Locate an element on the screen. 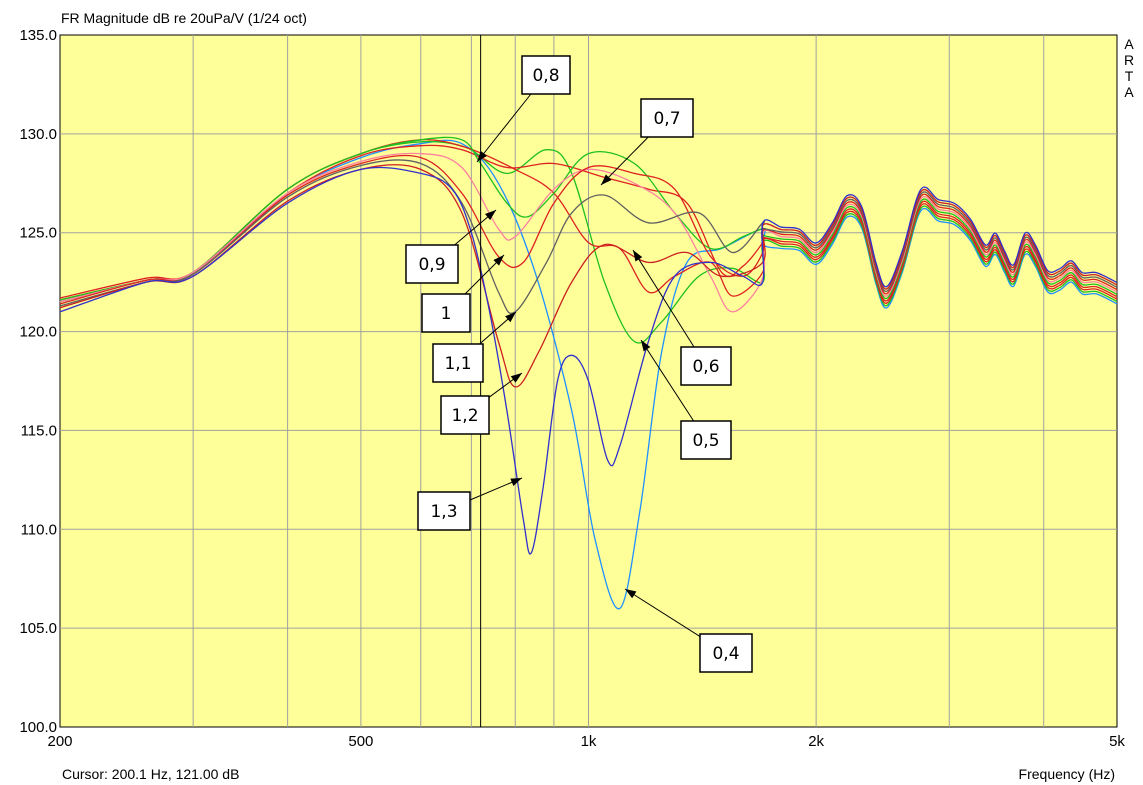  x-tick-label: 500 is located at coordinates (360, 741).